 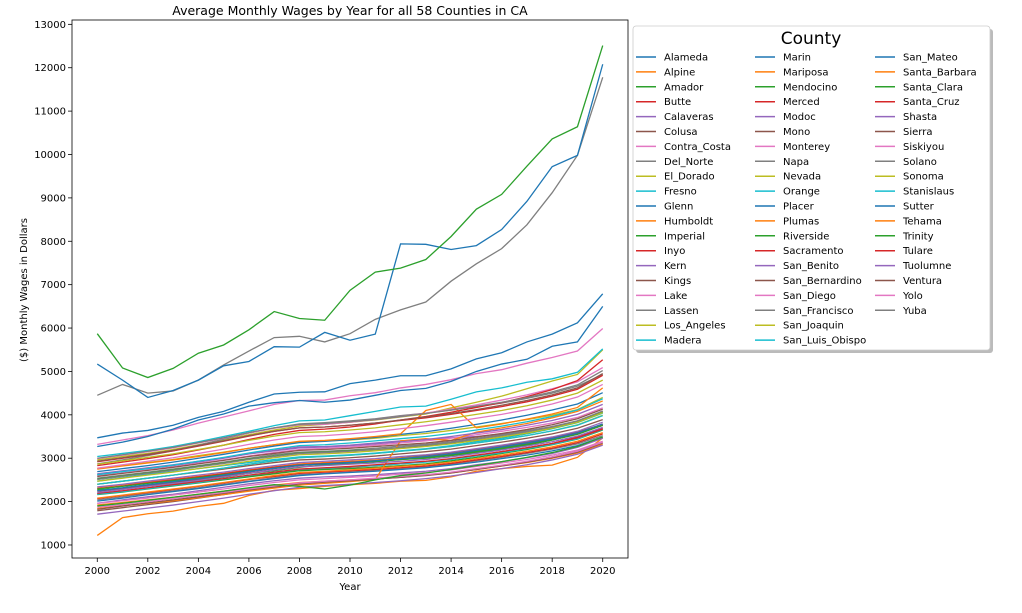 What do you see at coordinates (782, 132) in the screenshot?
I see `legend-item-mono: Mono` at bounding box center [782, 132].